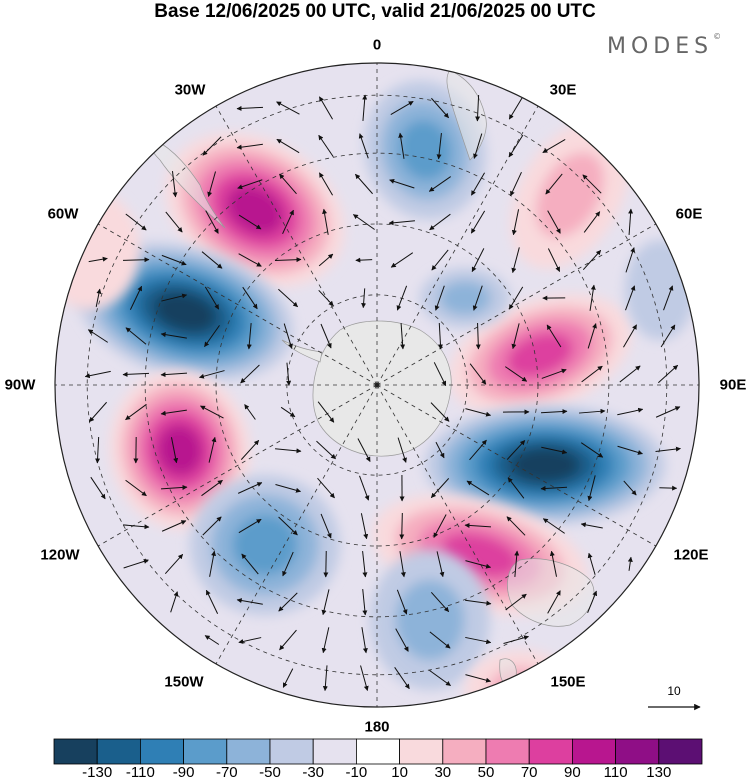 The width and height of the screenshot is (750, 783). Describe the element at coordinates (551, 592) in the screenshot. I see `australia` at that location.